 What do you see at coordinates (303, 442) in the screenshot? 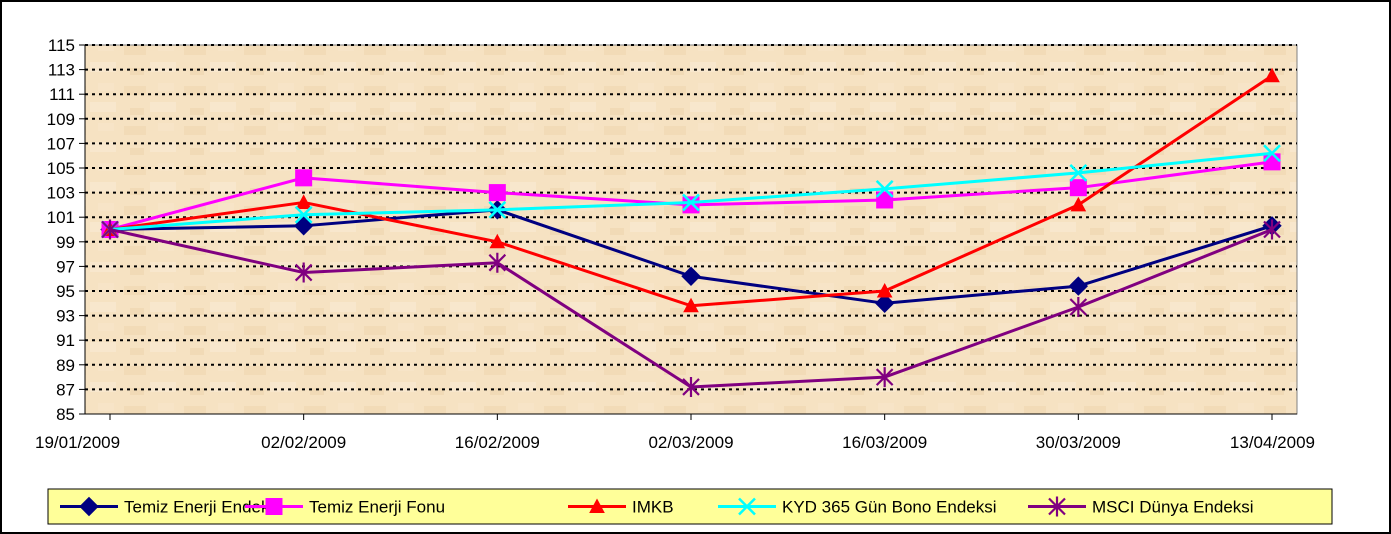
I see `x-tick-label: 02/02/2009` at bounding box center [303, 442].